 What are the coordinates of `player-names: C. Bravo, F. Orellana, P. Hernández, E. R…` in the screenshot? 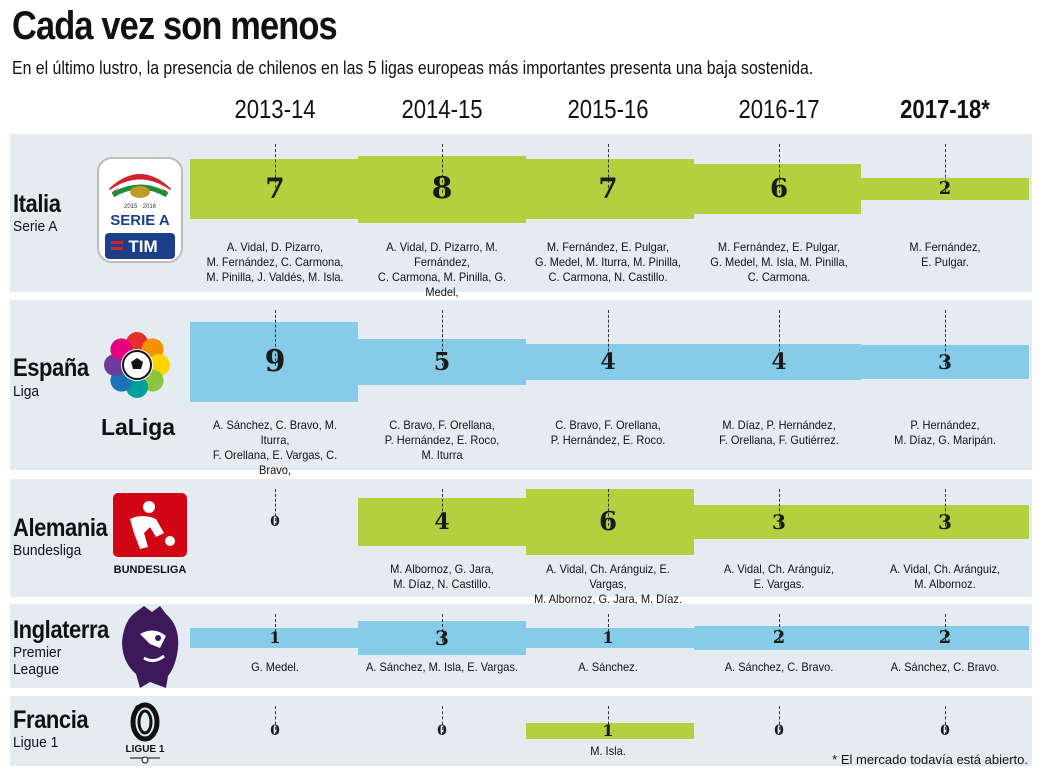 It's located at (442, 440).